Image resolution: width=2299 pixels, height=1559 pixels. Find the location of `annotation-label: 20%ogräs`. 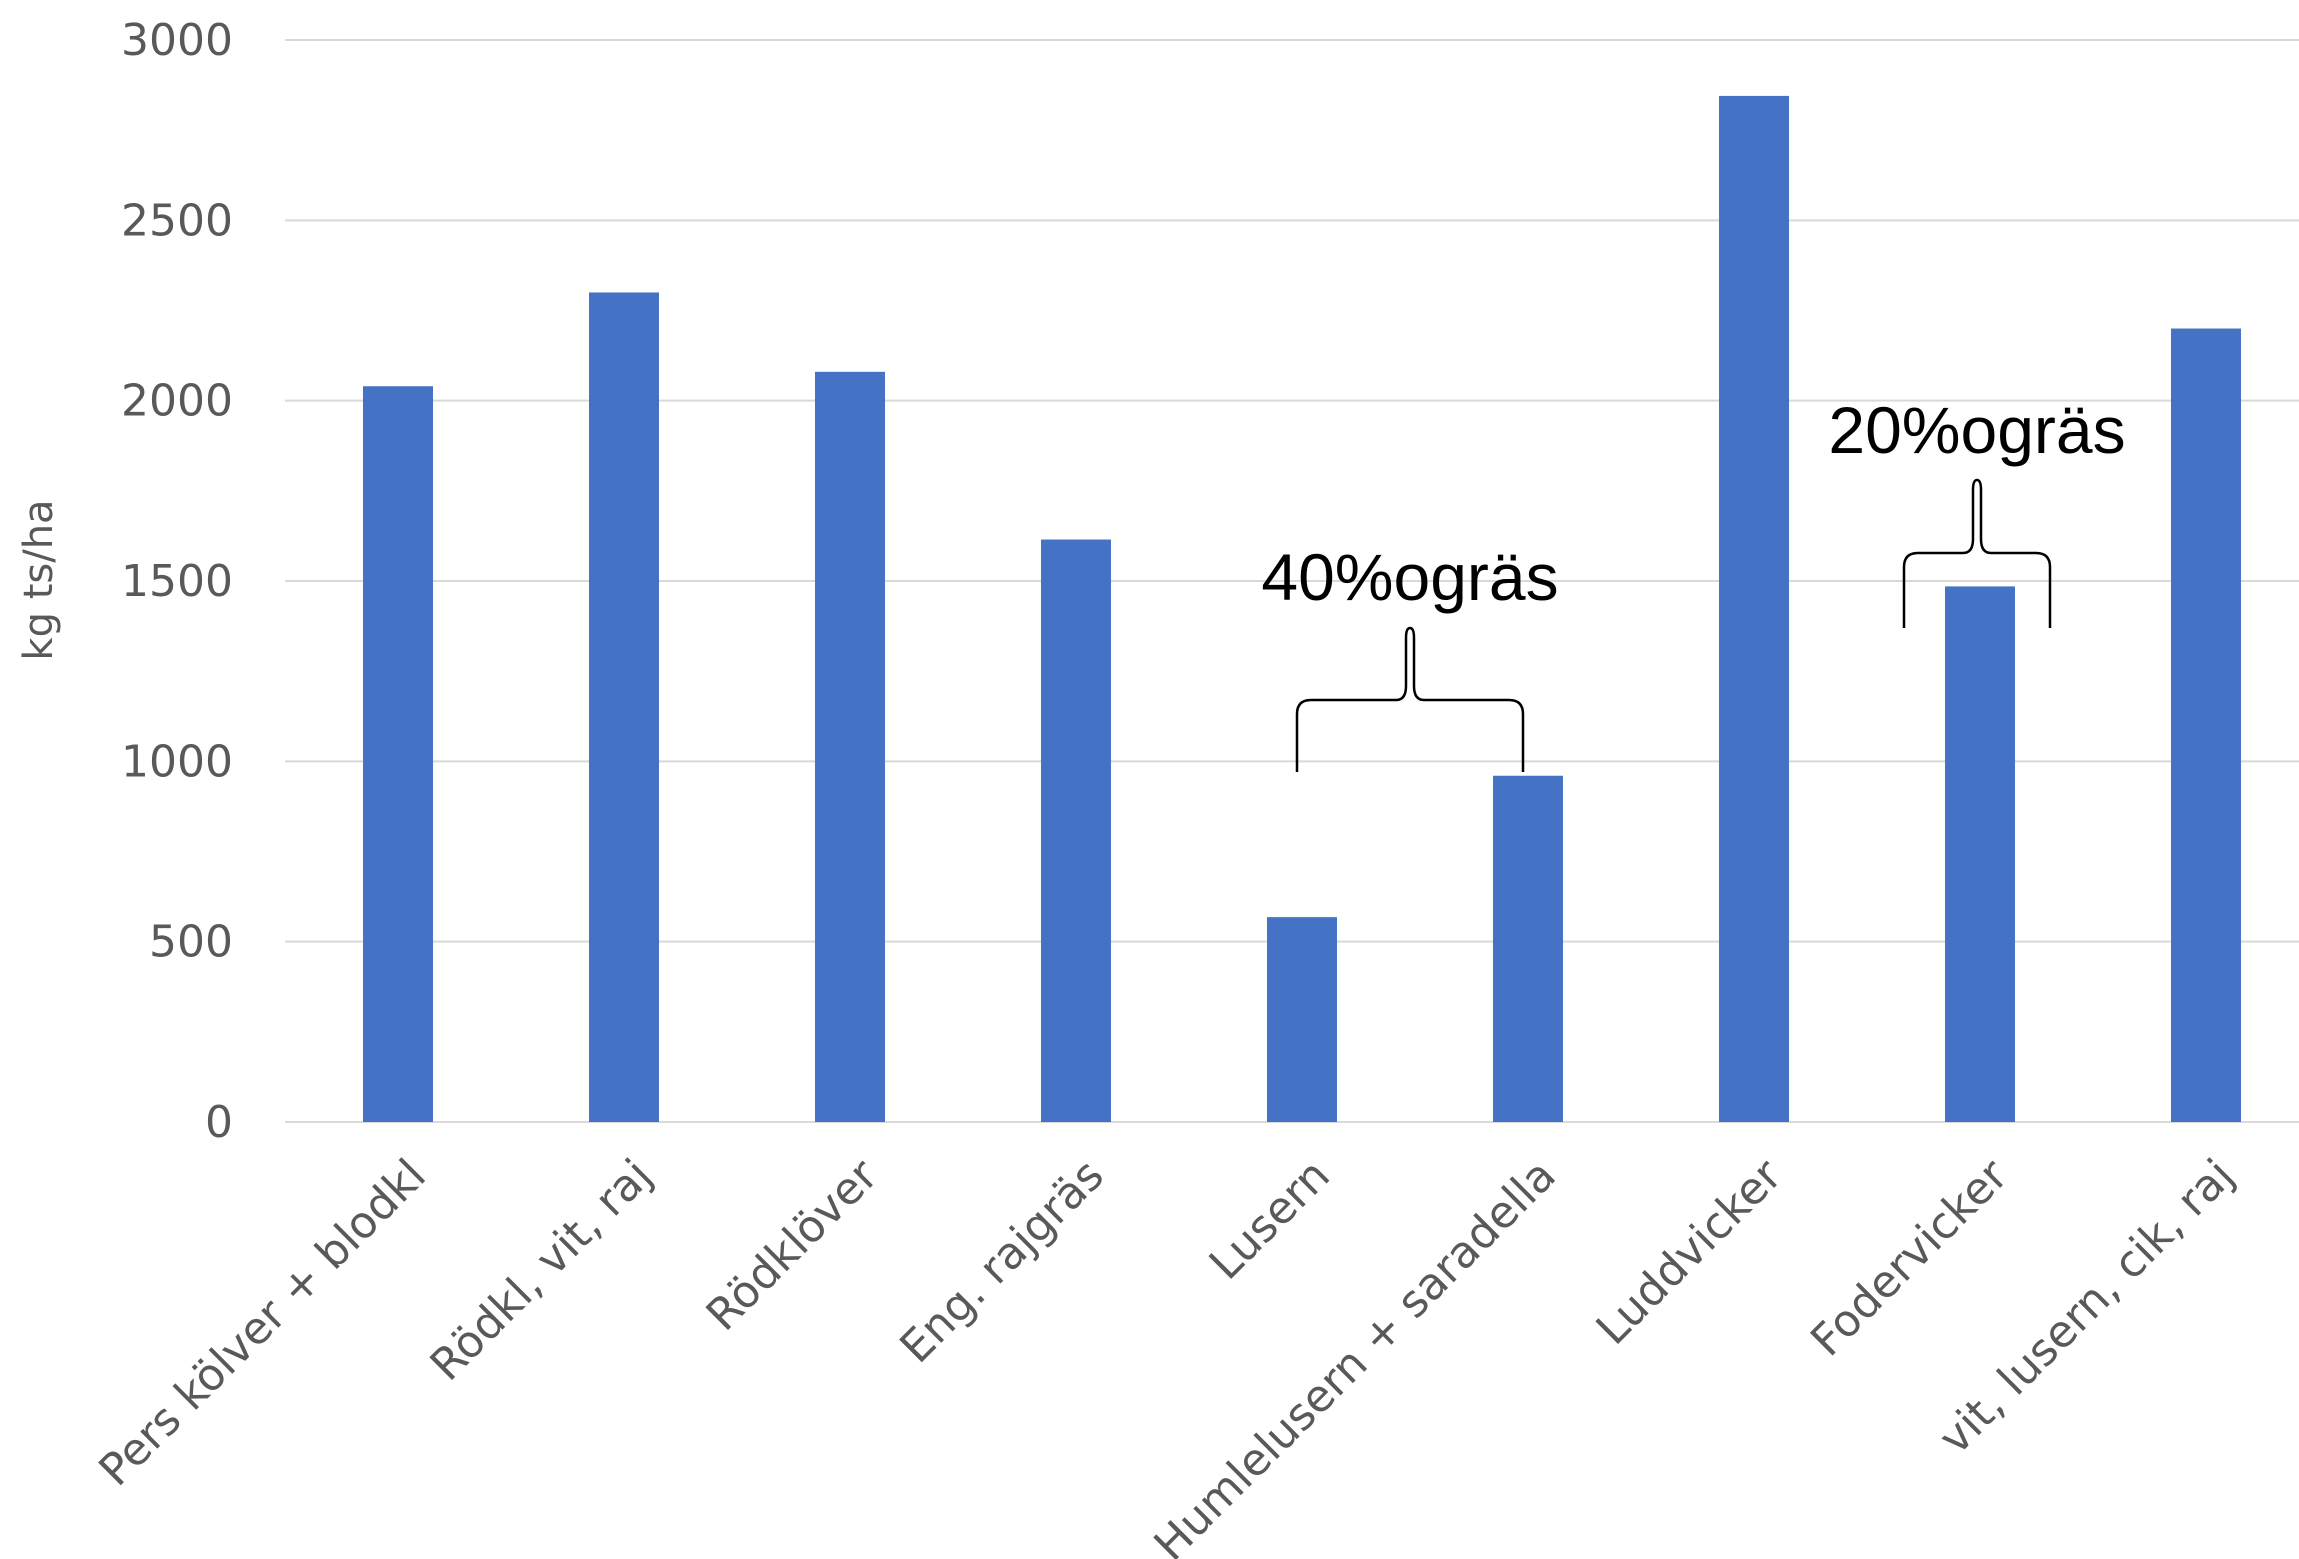

annotation-label: 20%ogräs is located at coordinates (1976, 430).